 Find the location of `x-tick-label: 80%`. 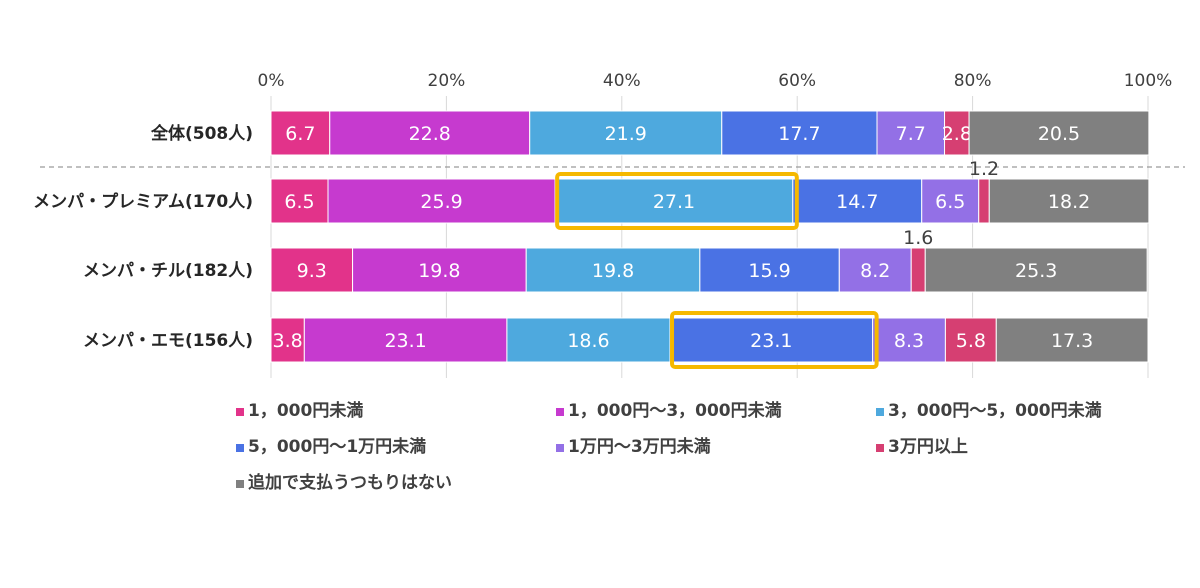

x-tick-label: 80% is located at coordinates (973, 81).